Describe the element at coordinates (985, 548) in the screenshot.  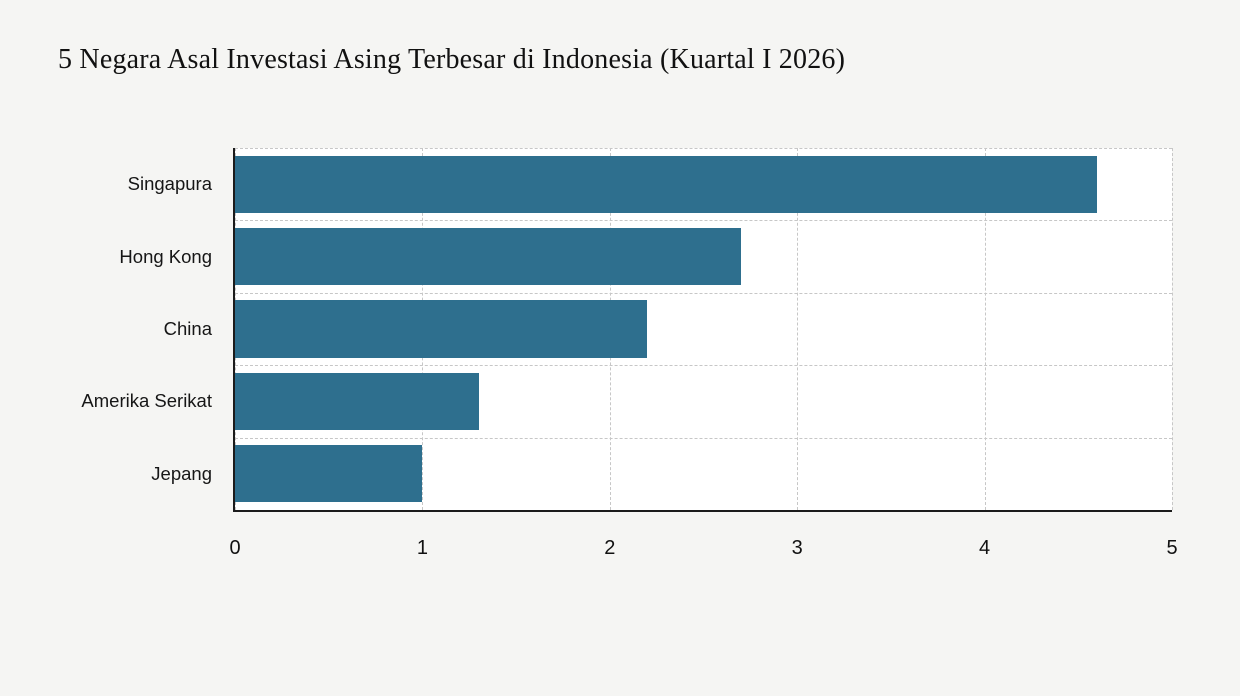
I see `x-tick-label: 4` at that location.